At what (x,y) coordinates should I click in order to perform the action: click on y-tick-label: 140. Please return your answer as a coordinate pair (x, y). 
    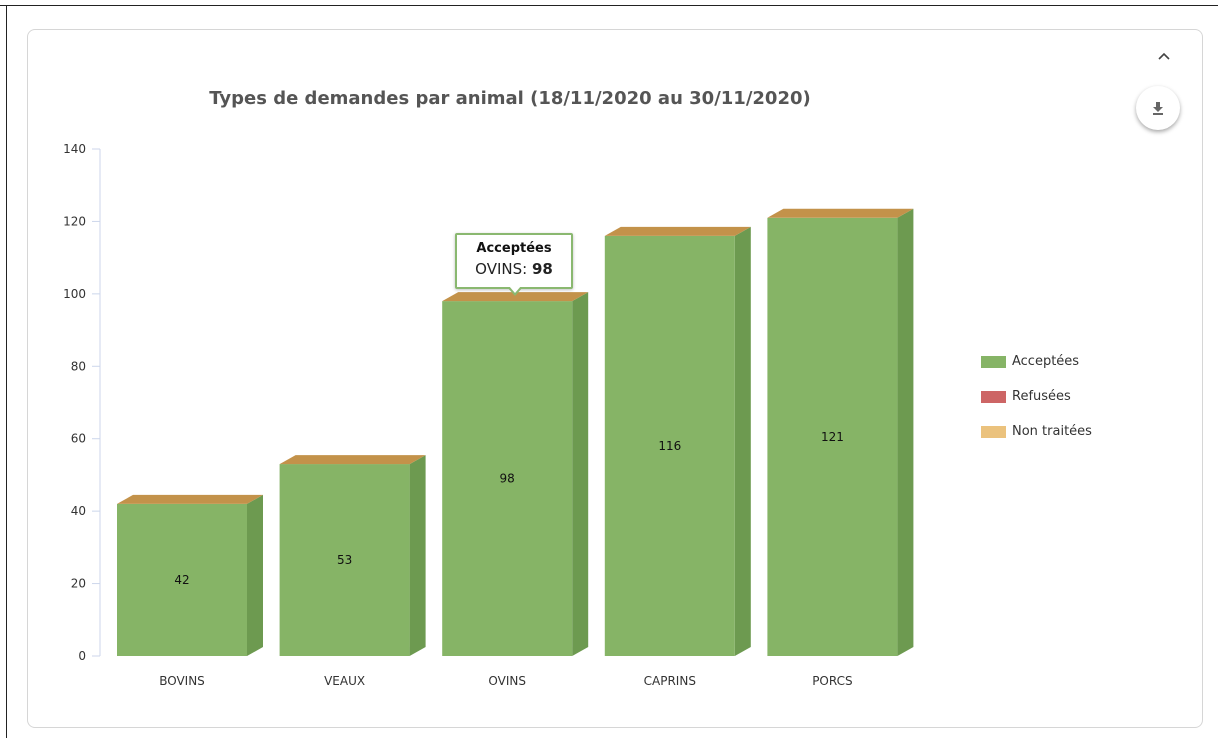
    Looking at the image, I should click on (74, 149).